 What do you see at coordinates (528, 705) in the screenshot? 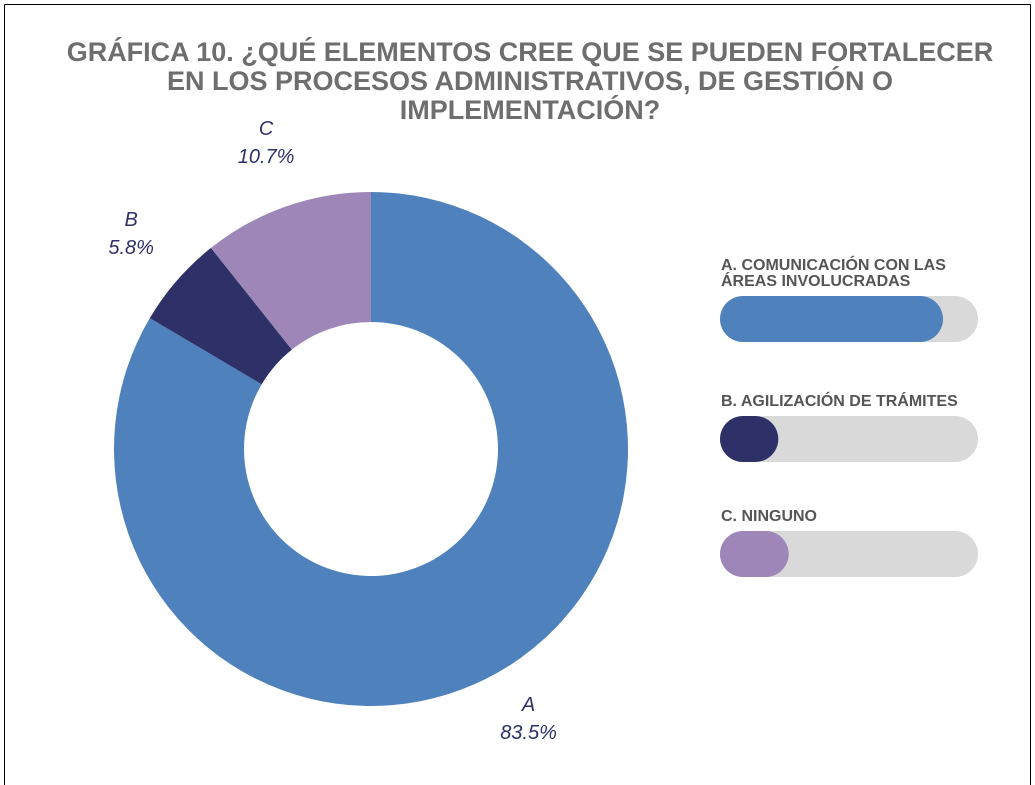
I see `slice-category: A` at bounding box center [528, 705].